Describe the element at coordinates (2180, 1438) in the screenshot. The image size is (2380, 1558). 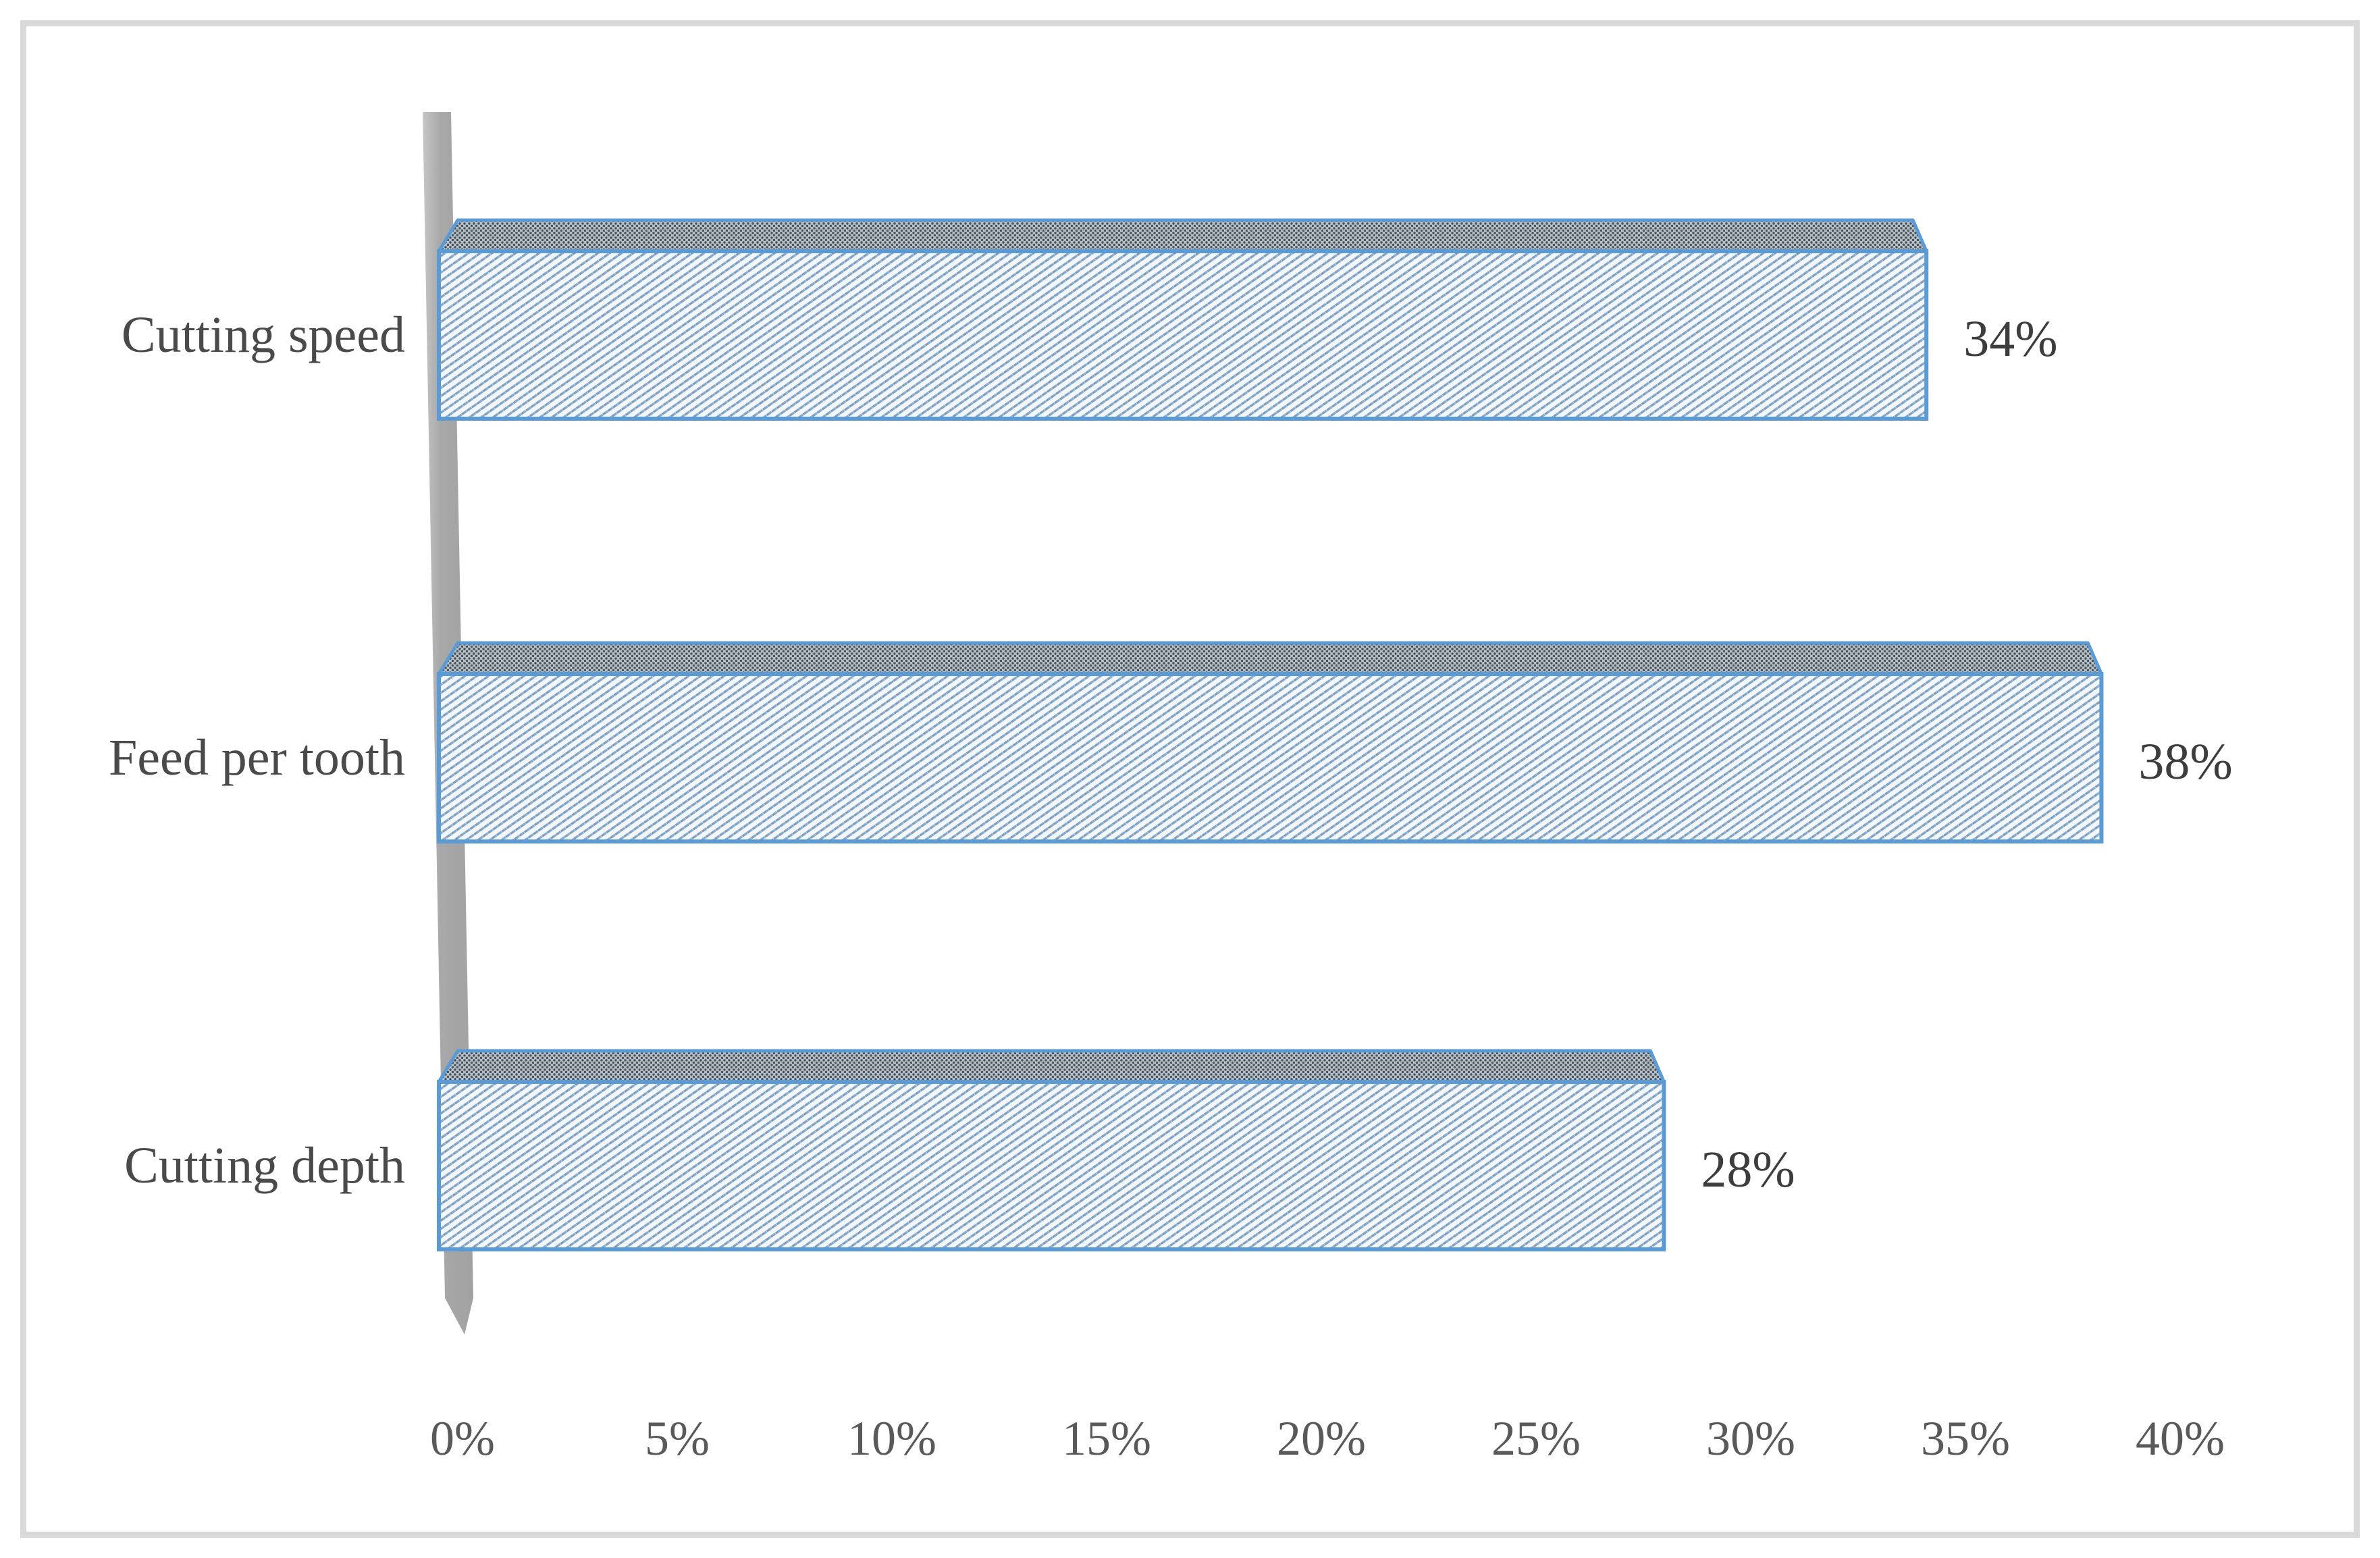
I see `x-tick-label: 40%` at that location.